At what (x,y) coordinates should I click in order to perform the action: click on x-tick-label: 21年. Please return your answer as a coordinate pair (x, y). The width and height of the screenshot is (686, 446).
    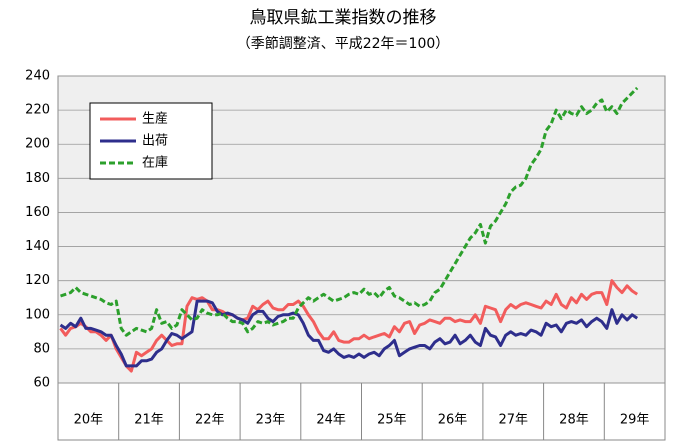
    Looking at the image, I should click on (149, 420).